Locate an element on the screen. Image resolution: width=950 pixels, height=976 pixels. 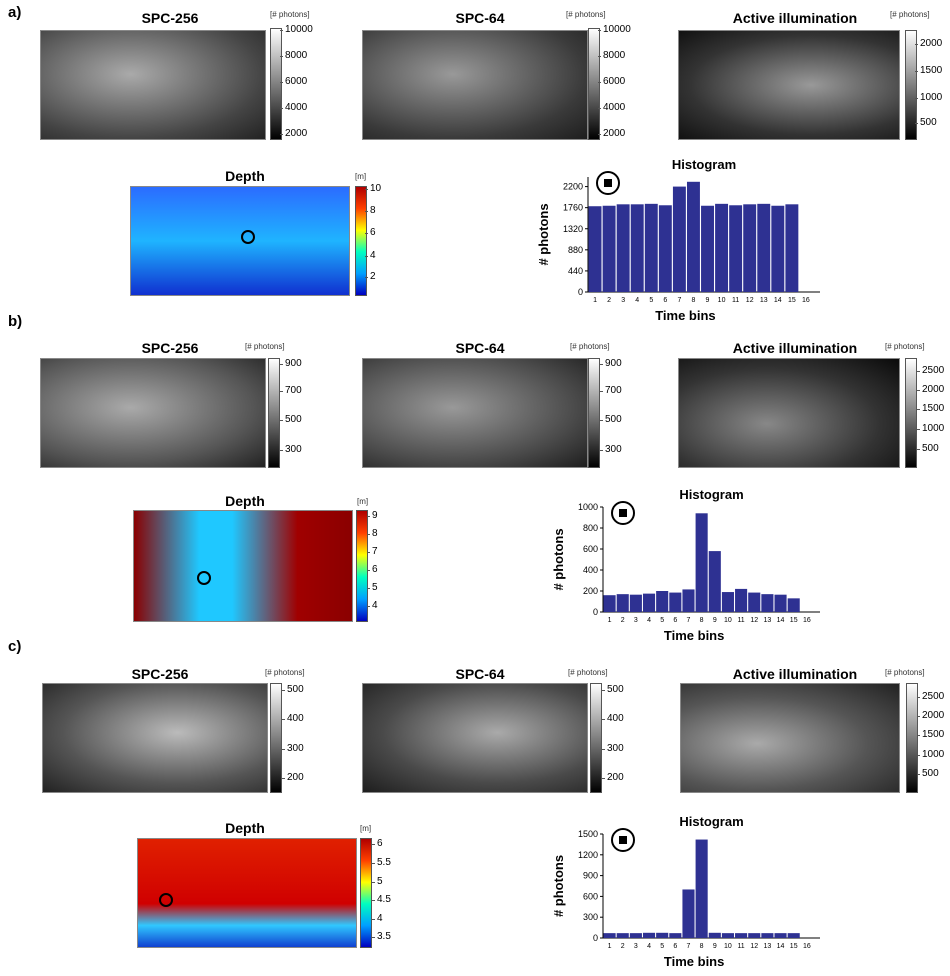
panel-label: c) is located at coordinates (15, 646).